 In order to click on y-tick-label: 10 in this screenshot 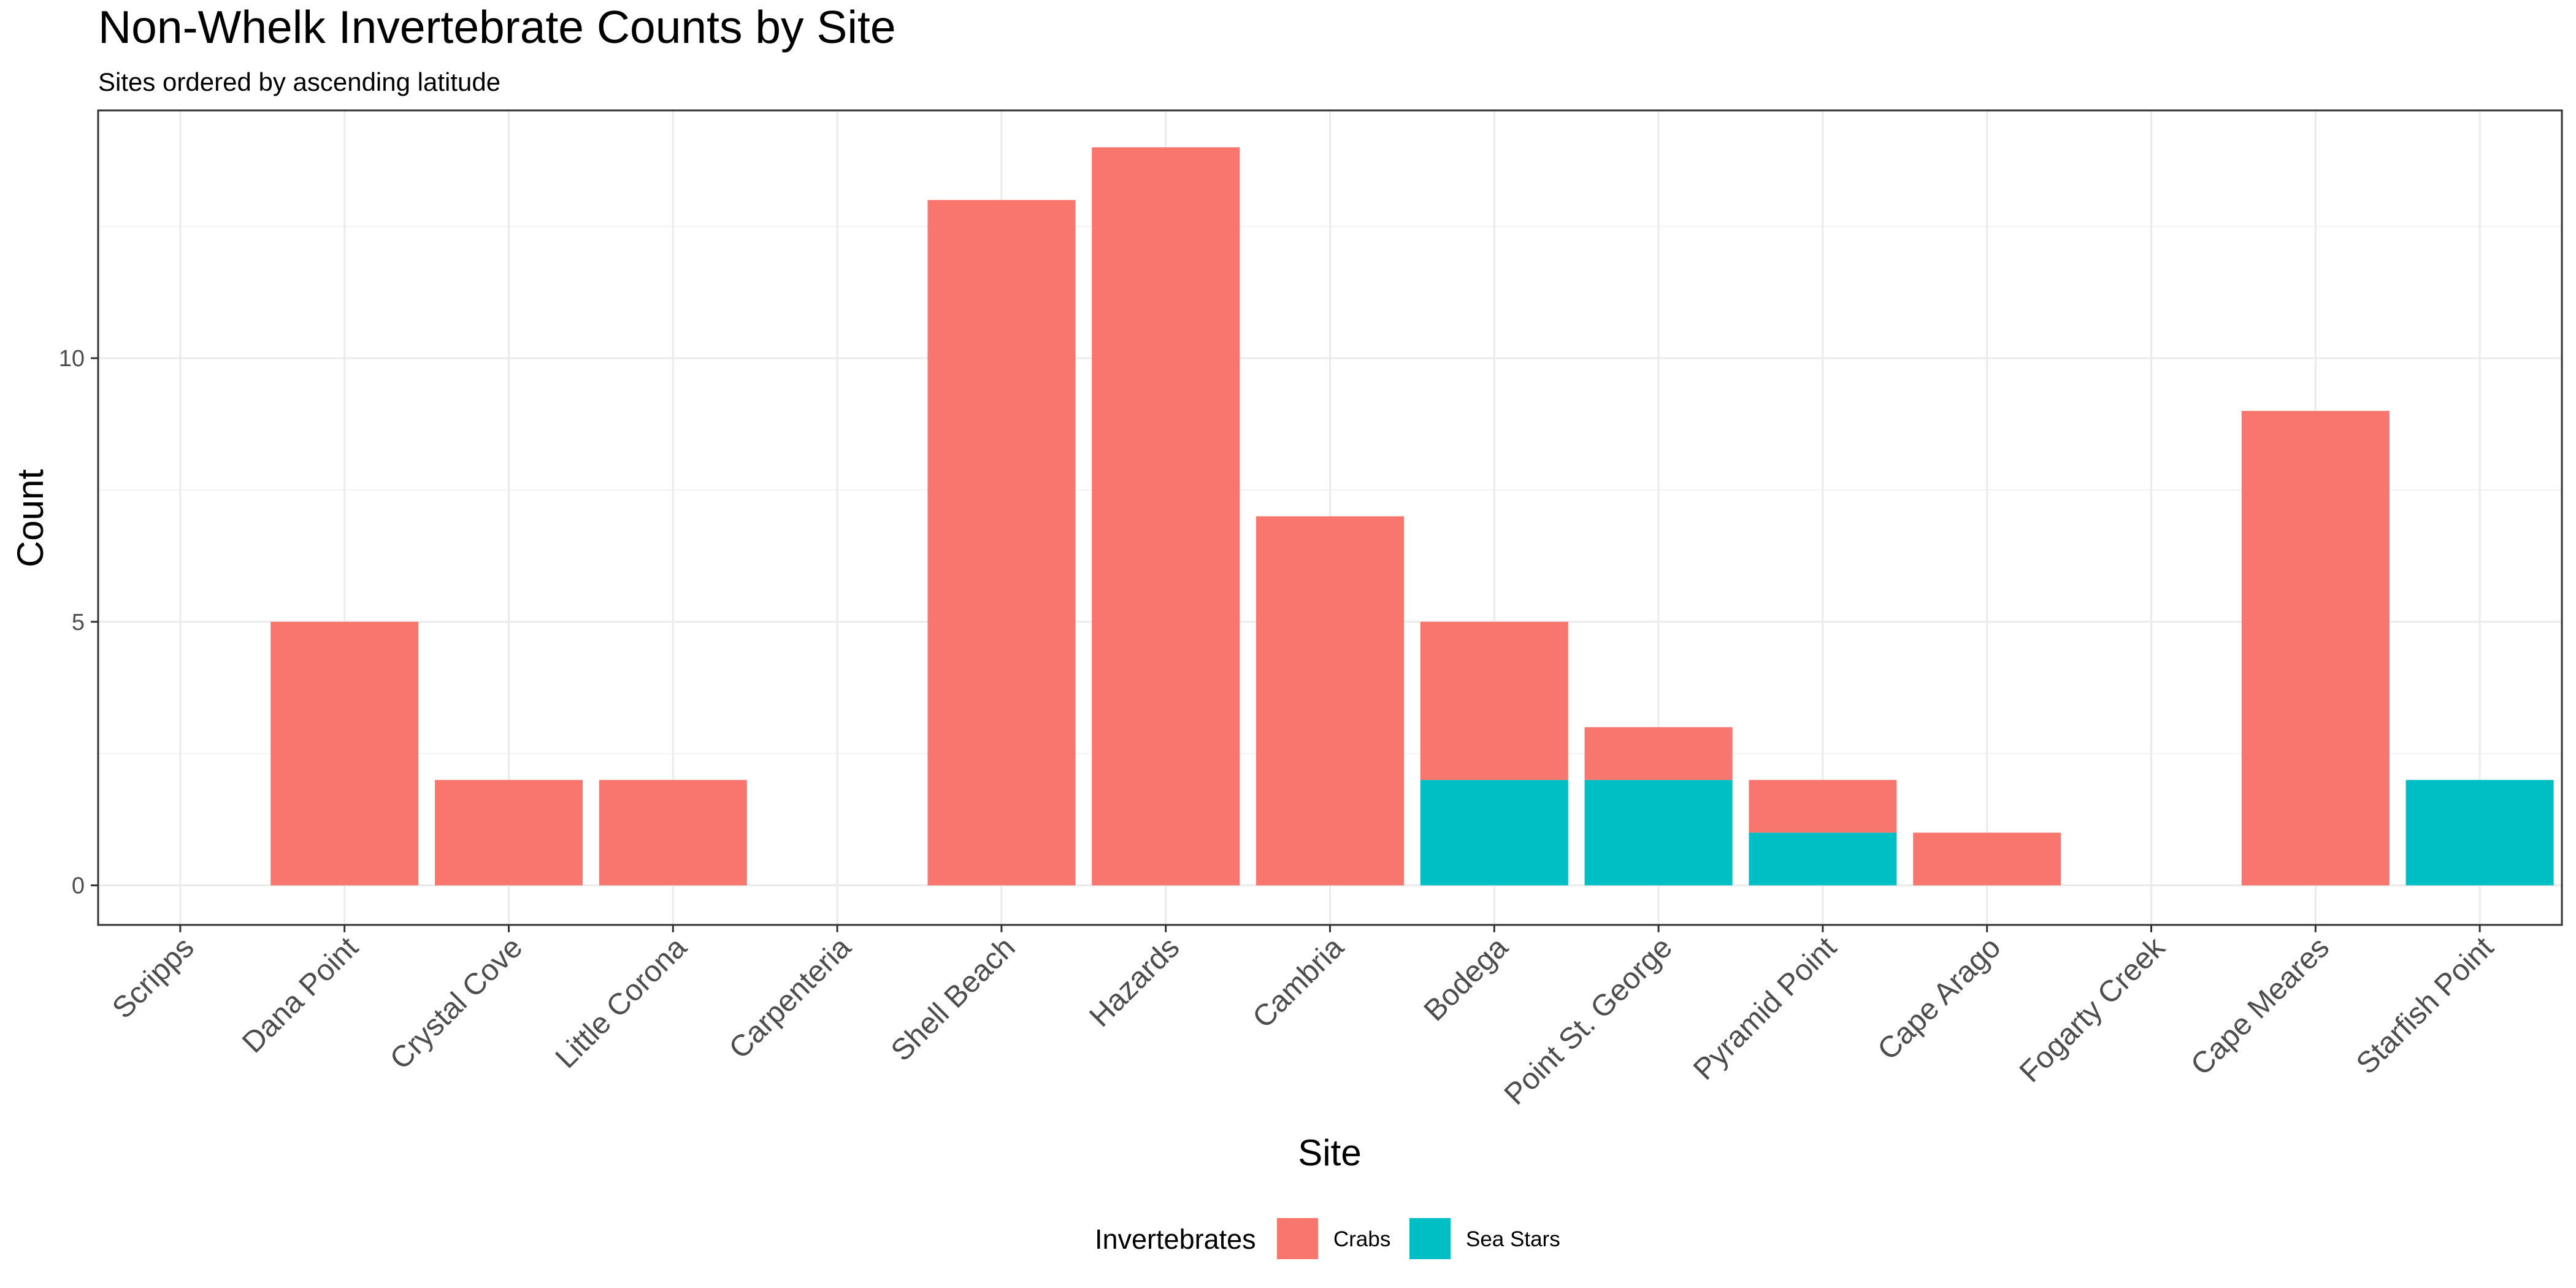, I will do `click(72, 359)`.